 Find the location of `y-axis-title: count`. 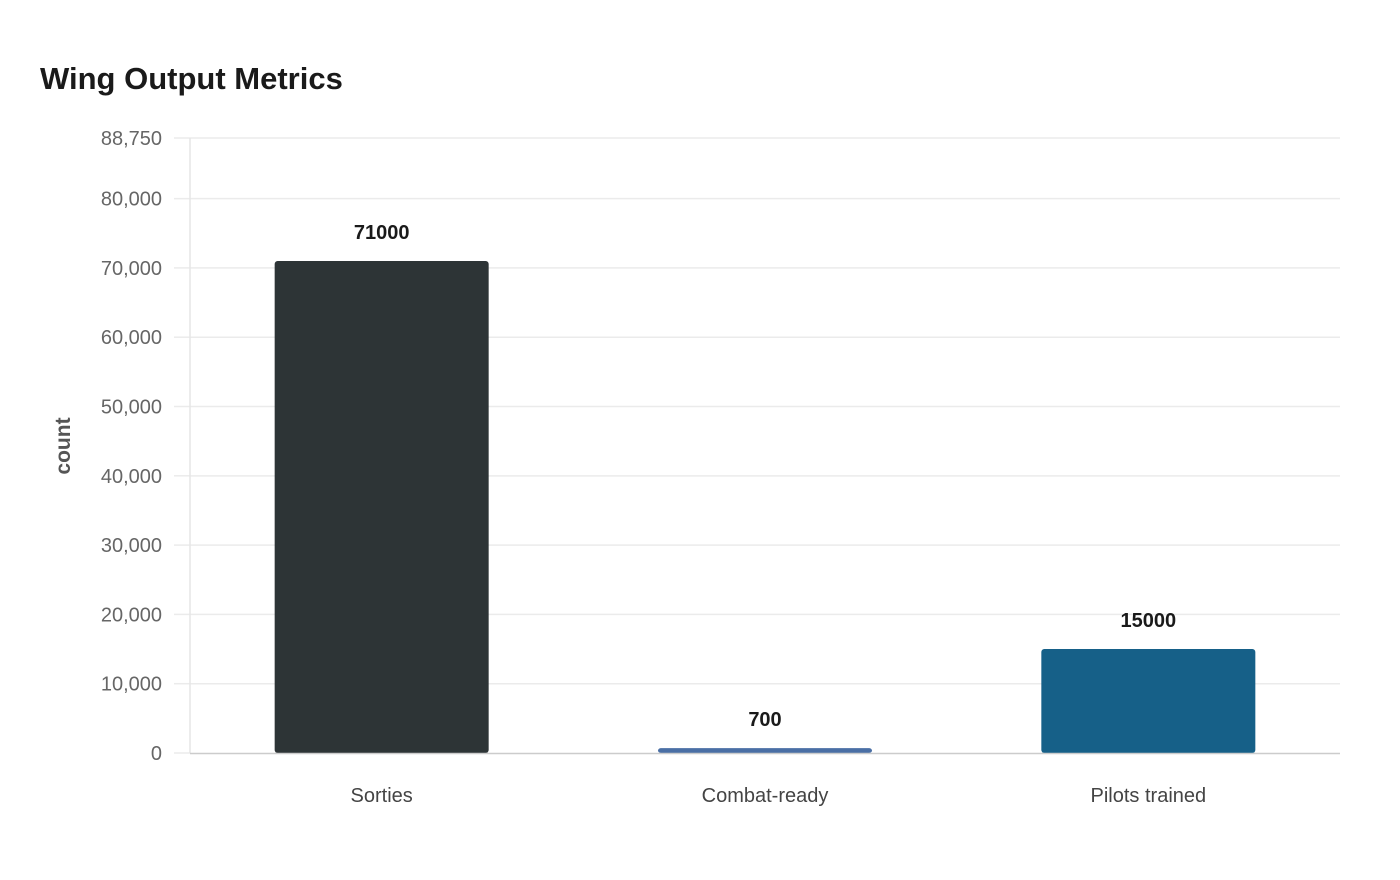

y-axis-title: count is located at coordinates (63, 445).